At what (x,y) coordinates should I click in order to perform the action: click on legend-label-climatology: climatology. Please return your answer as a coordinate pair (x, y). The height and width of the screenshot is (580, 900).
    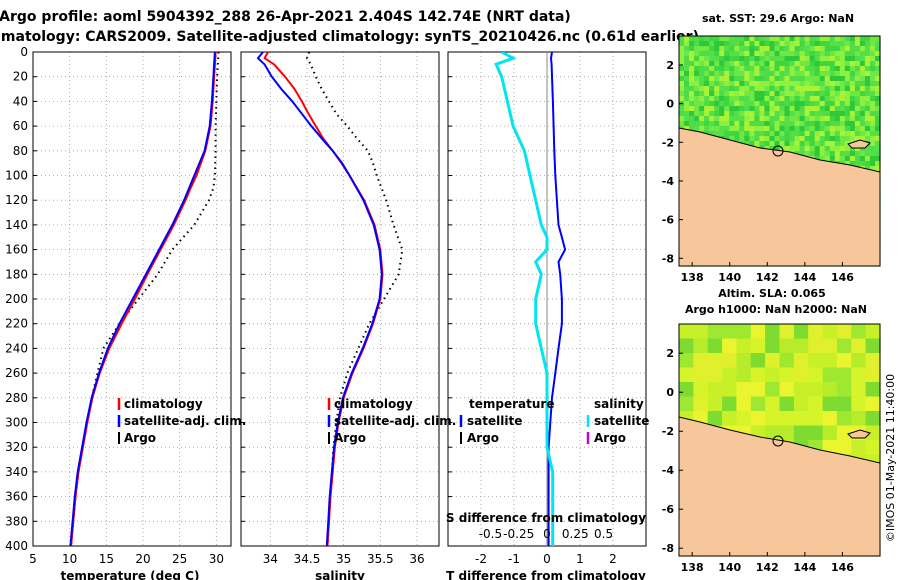
    Looking at the image, I should click on (373, 404).